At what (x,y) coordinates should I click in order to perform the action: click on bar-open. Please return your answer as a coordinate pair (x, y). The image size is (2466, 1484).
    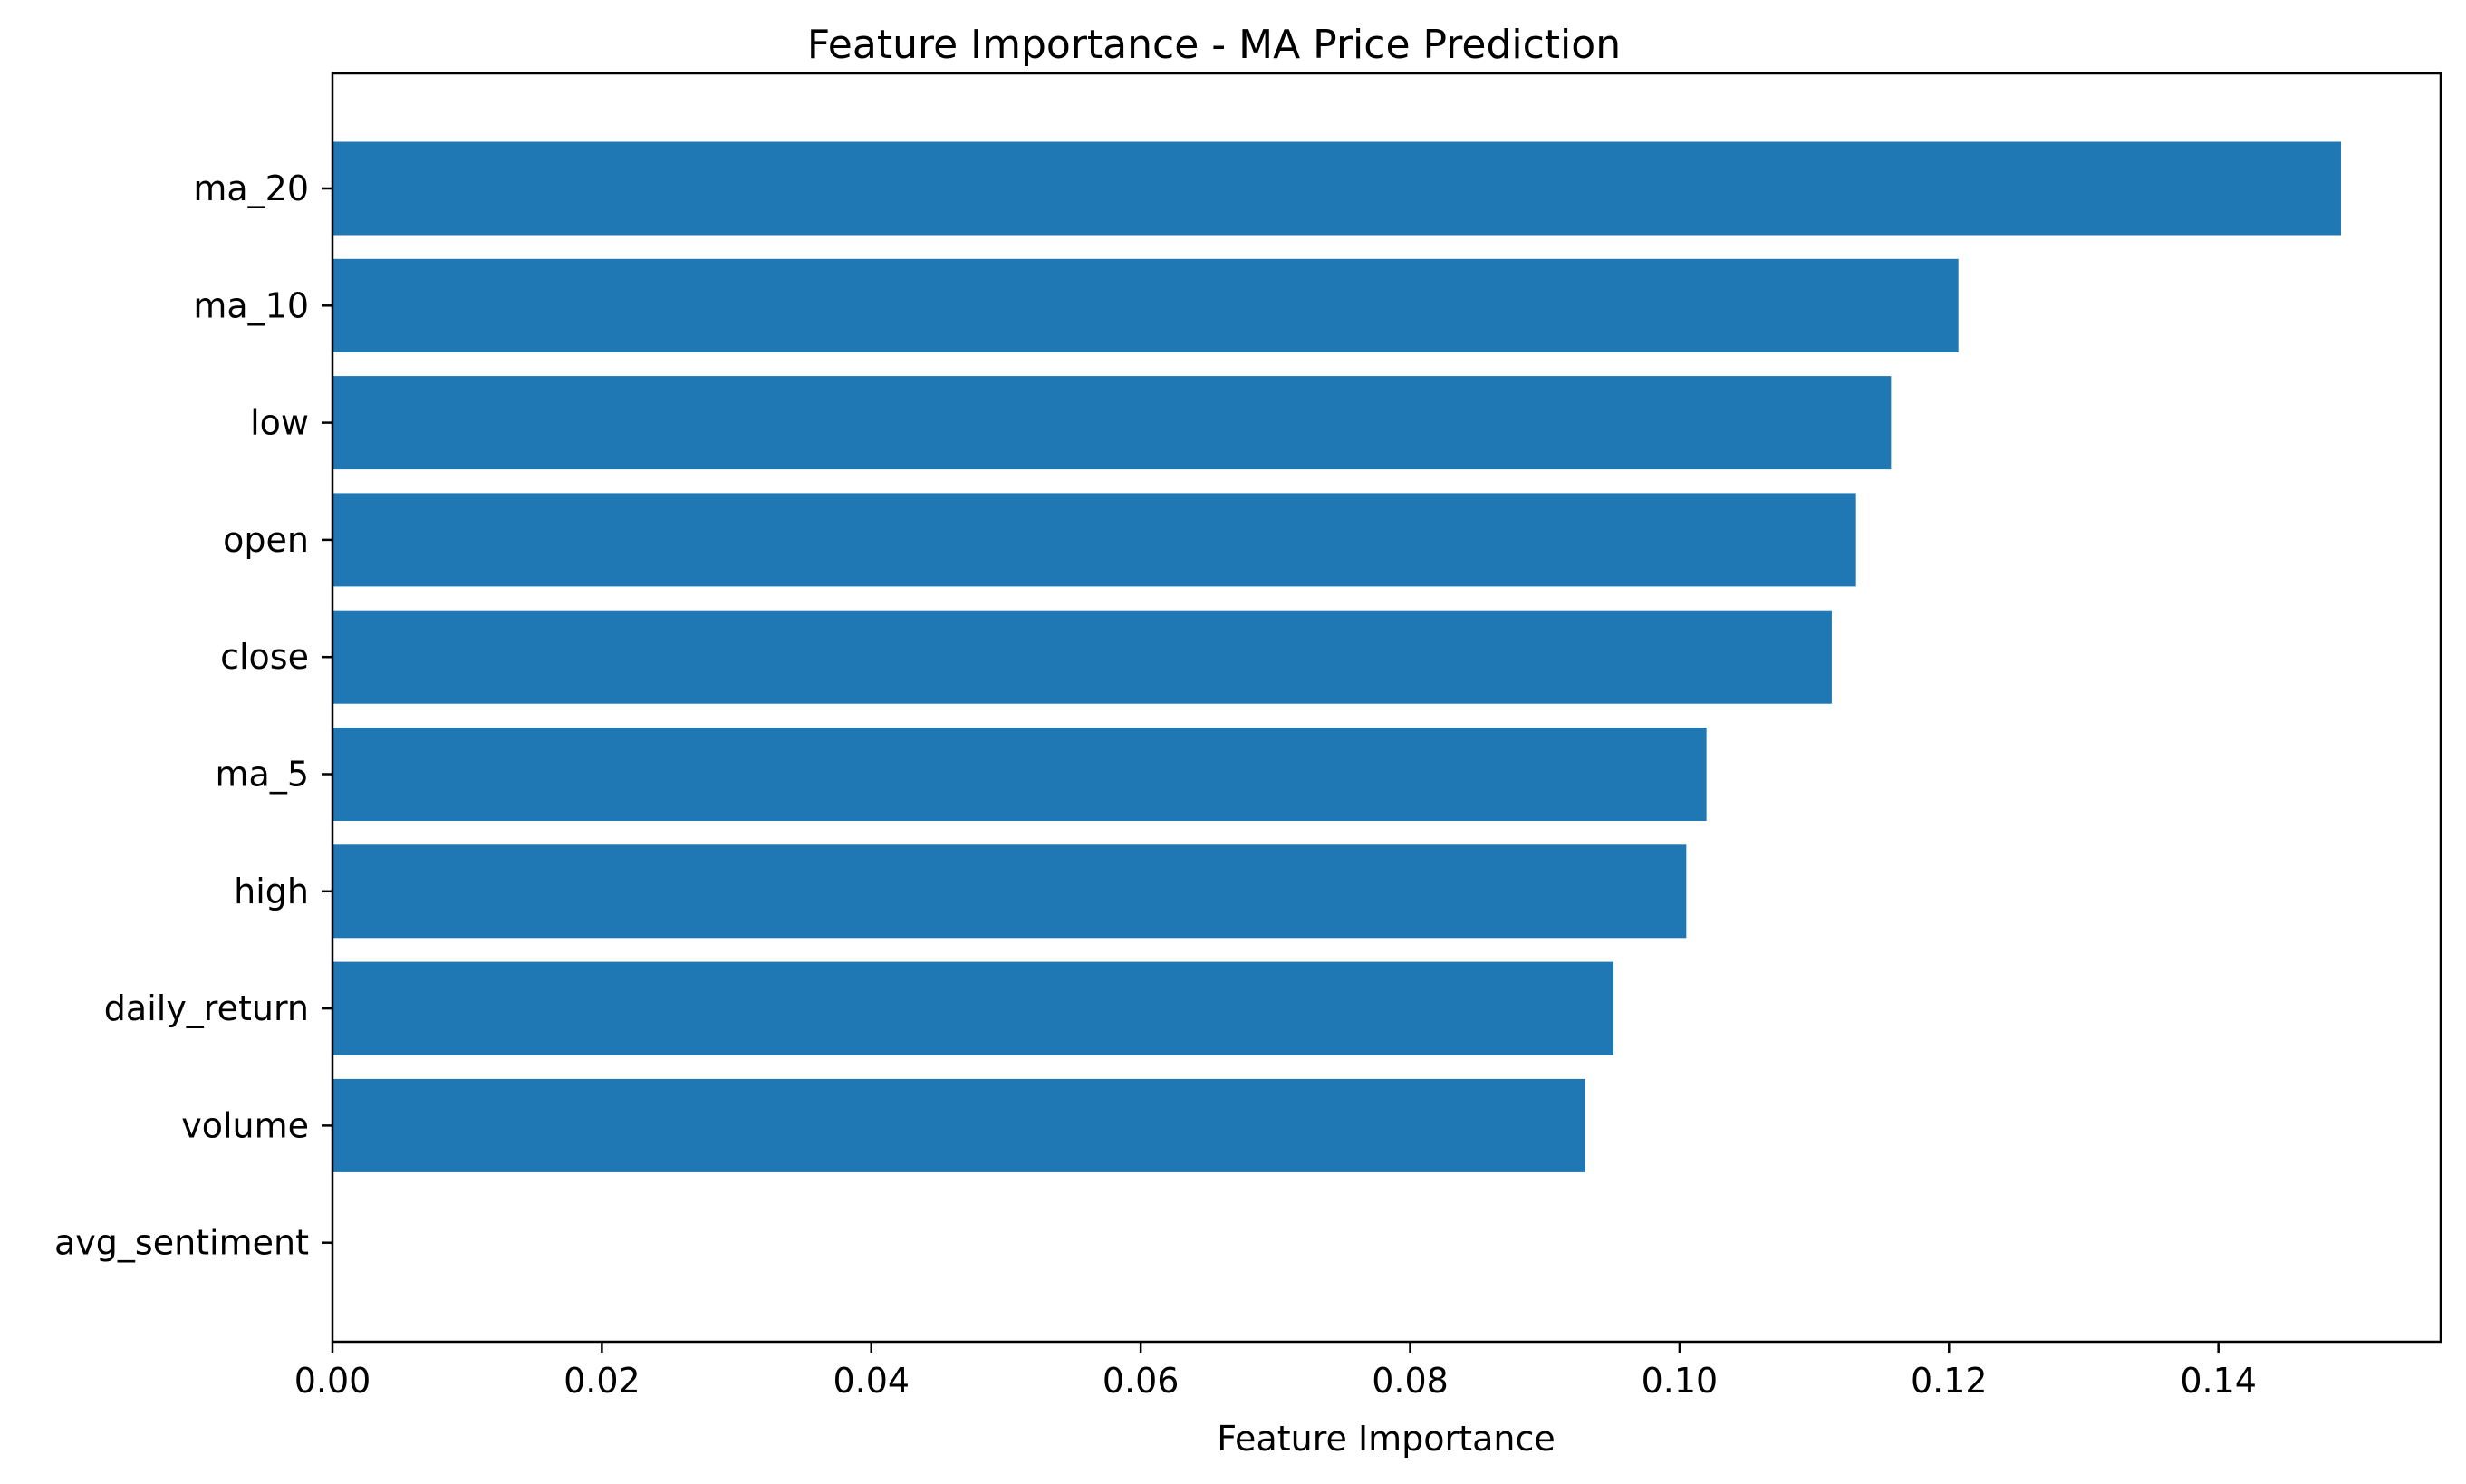
    Looking at the image, I should click on (1094, 540).